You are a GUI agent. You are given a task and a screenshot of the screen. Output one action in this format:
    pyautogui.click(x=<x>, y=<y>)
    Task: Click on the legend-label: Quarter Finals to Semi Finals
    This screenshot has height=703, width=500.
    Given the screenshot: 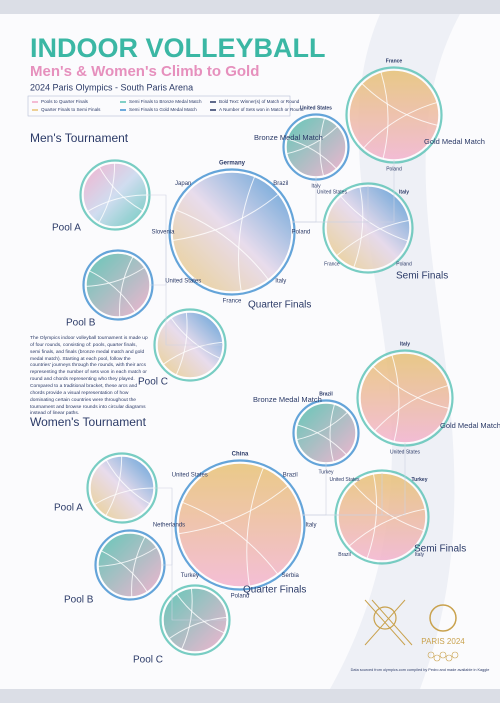 What is the action you would take?
    pyautogui.click(x=71, y=109)
    